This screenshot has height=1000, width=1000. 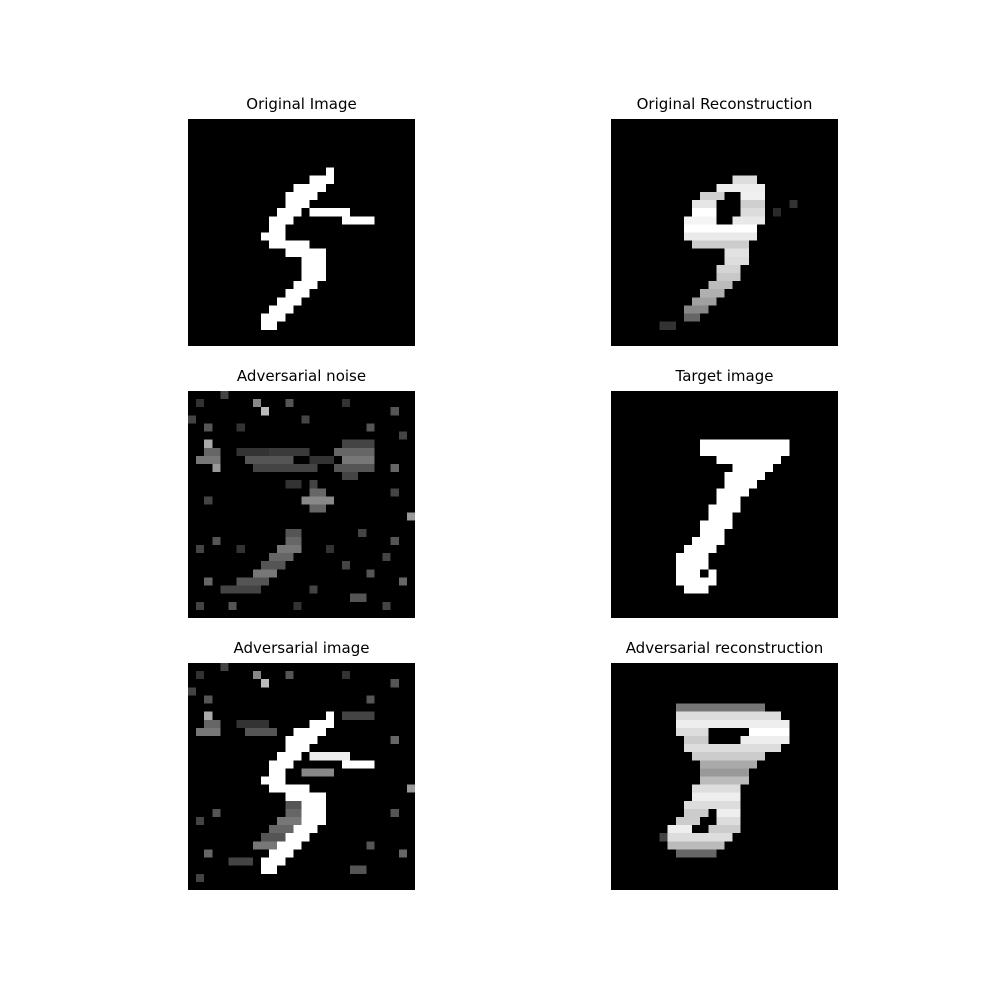 I want to click on panel-adversarial-reconstruction: Adversarial reconstruction, so click(x=724, y=764).